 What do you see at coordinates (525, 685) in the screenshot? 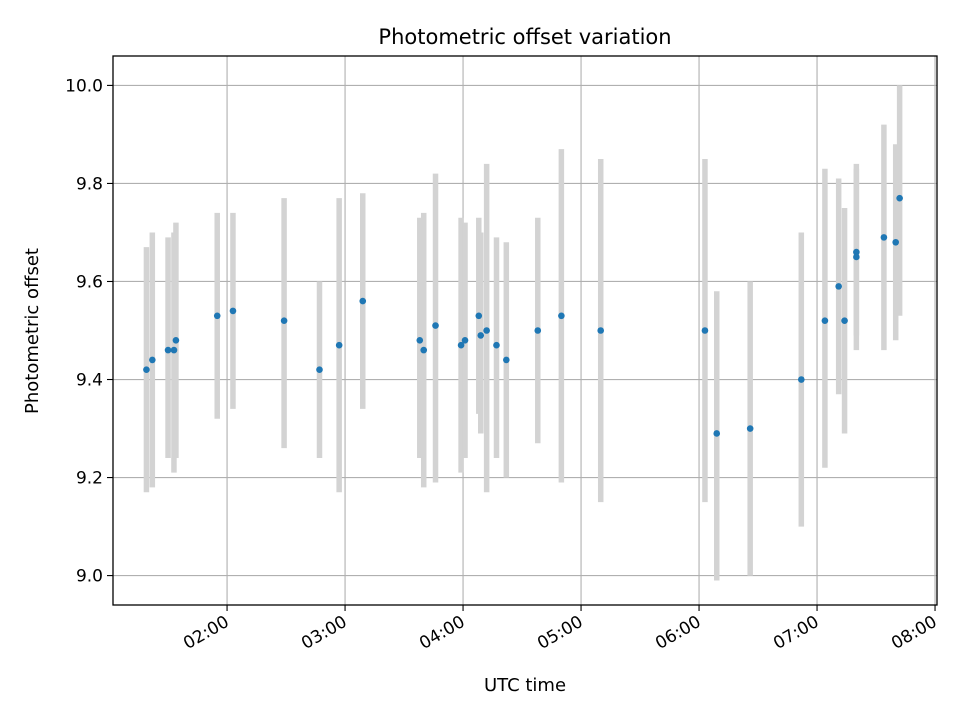
I see `x-axis-title: UTC time` at bounding box center [525, 685].